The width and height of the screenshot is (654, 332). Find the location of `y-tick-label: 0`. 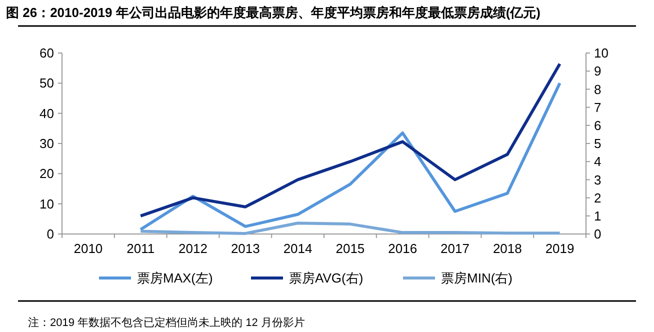

y-tick-label: 0 is located at coordinates (50, 234).